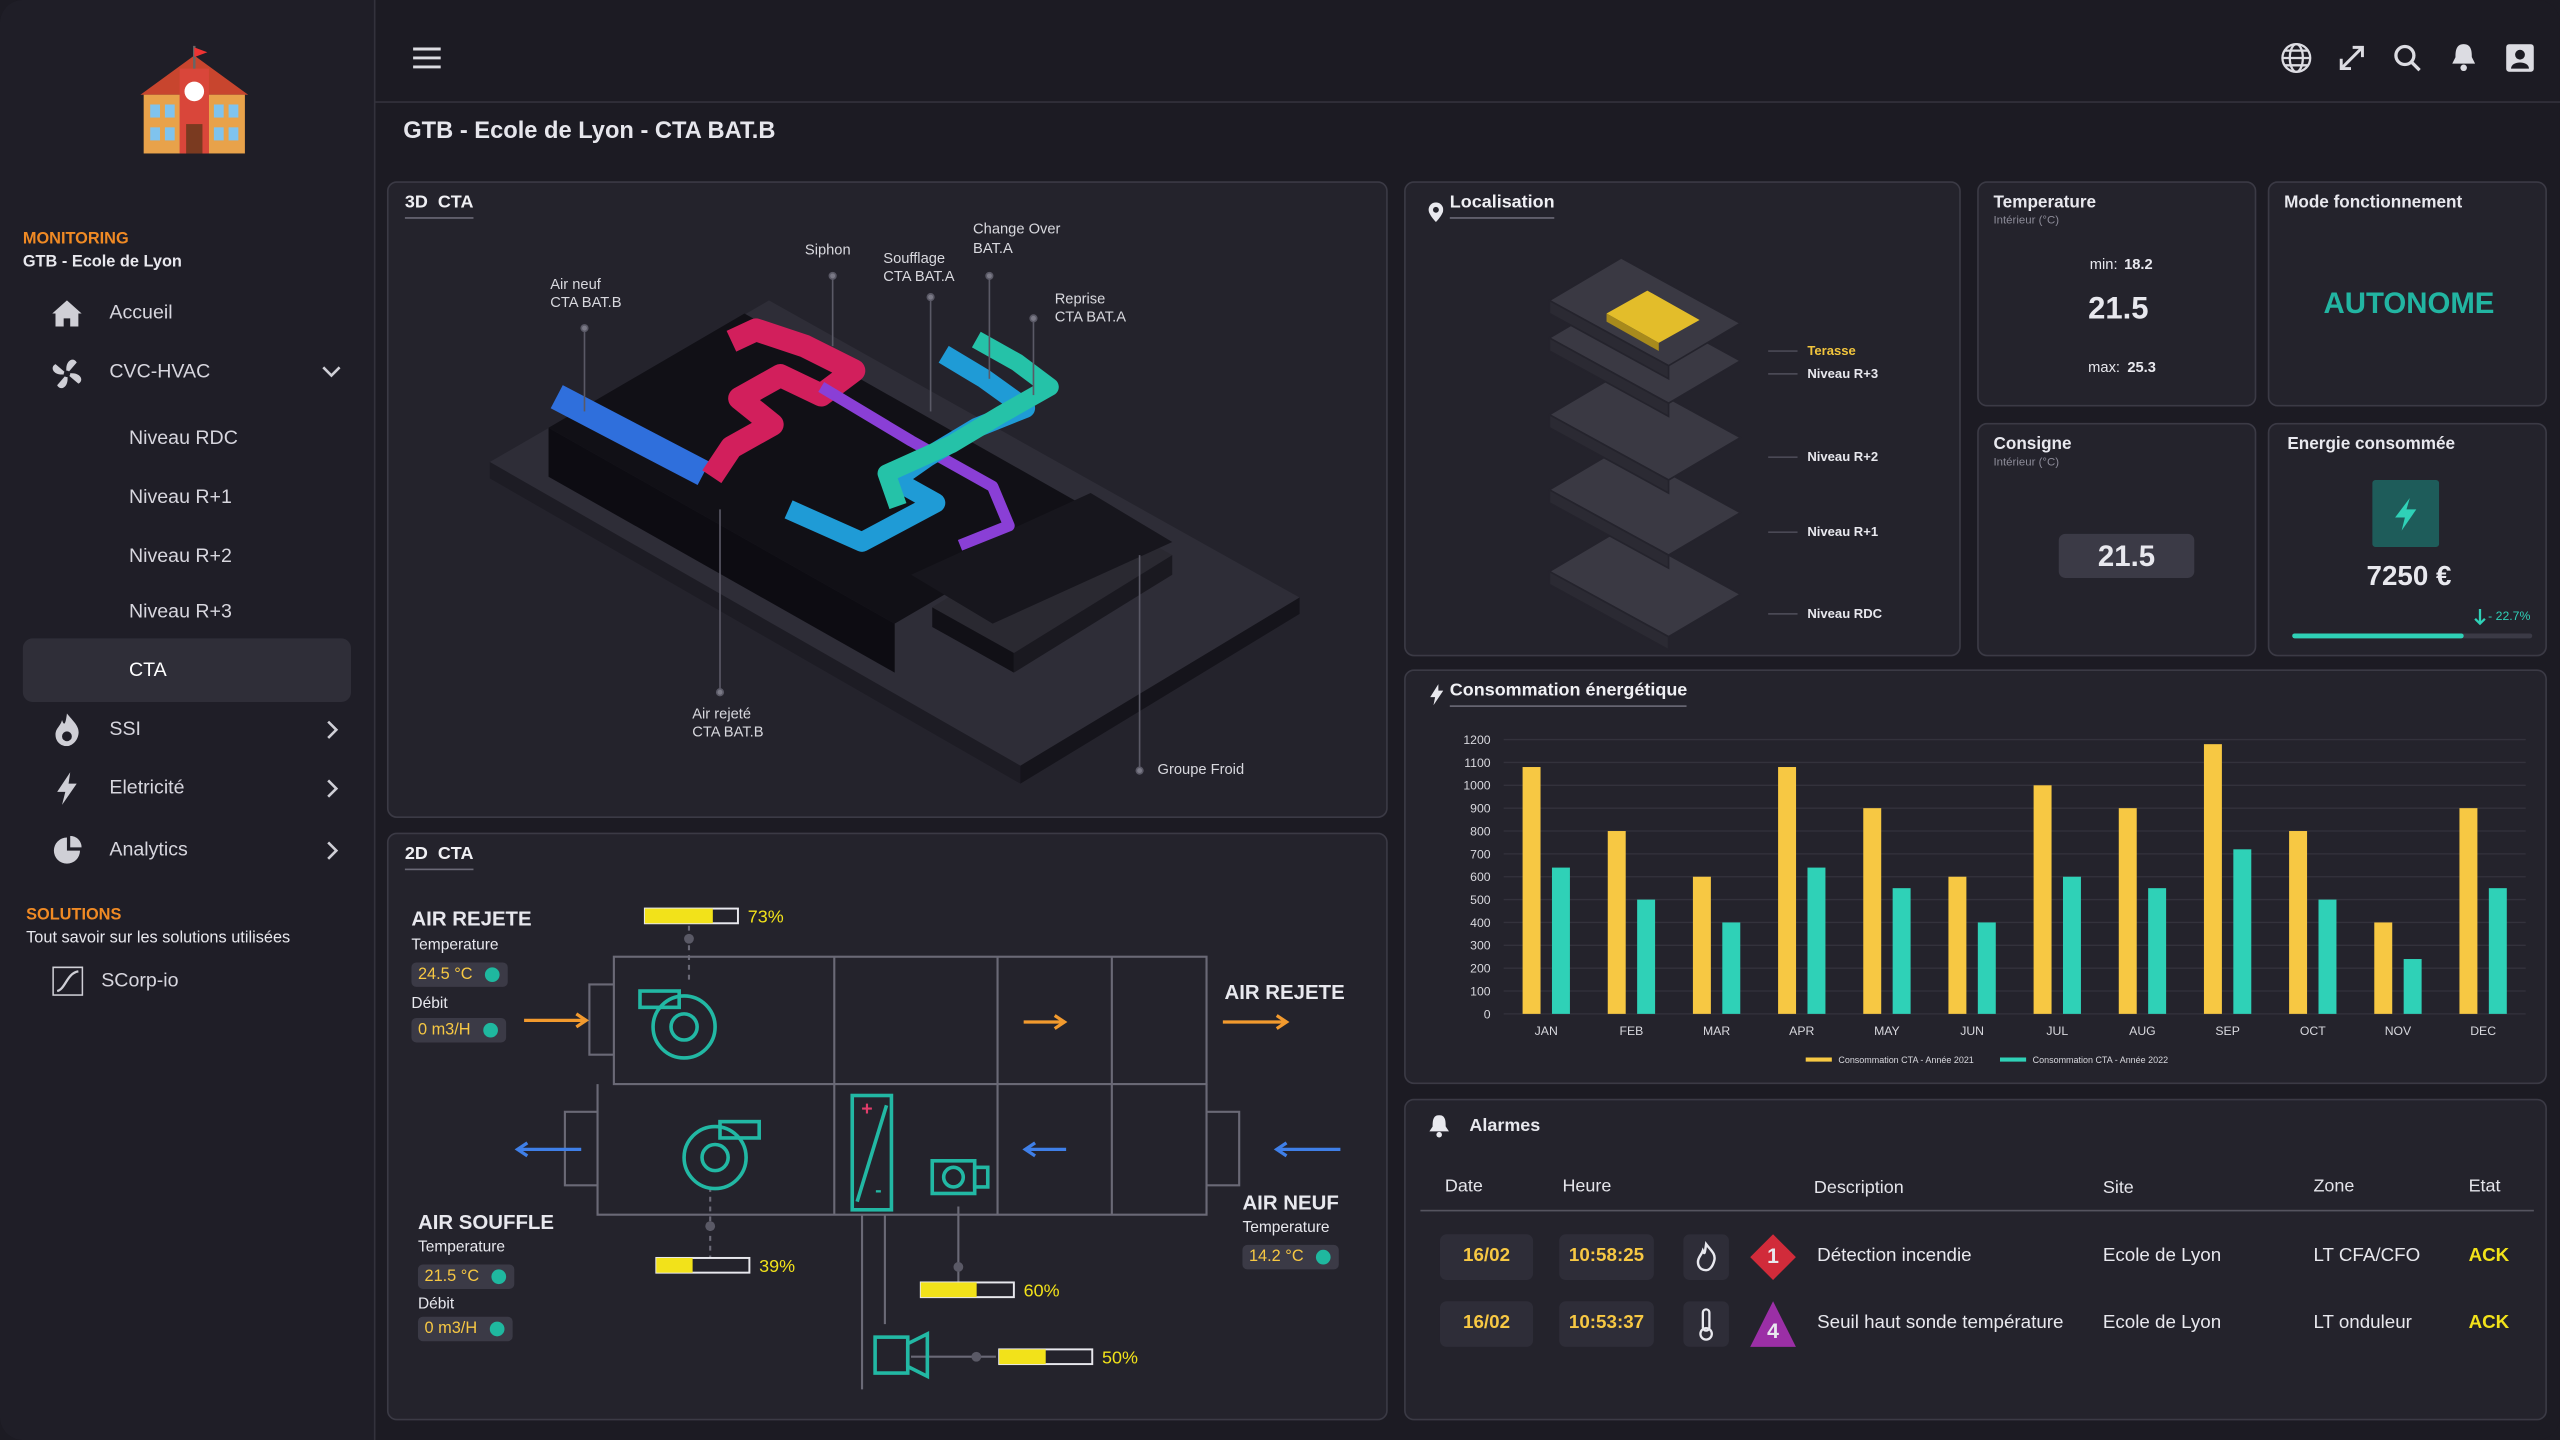  What do you see at coordinates (141, 312) in the screenshot?
I see `nav-item: Accueil` at bounding box center [141, 312].